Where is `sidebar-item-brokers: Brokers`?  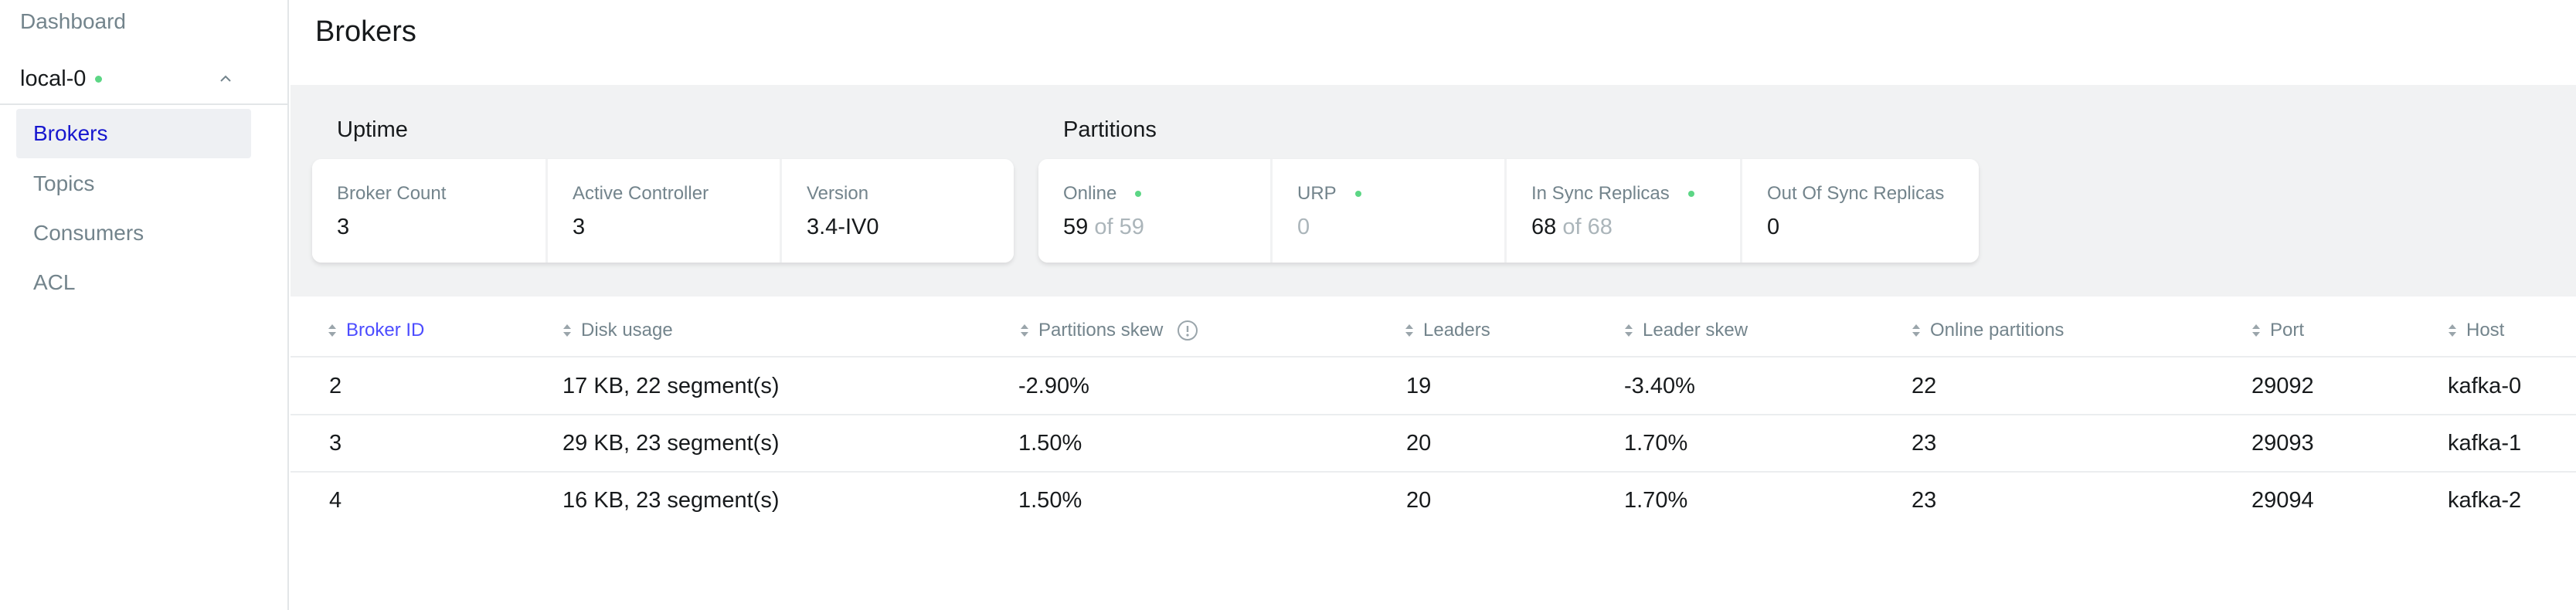
sidebar-item-brokers: Brokers is located at coordinates (133, 133).